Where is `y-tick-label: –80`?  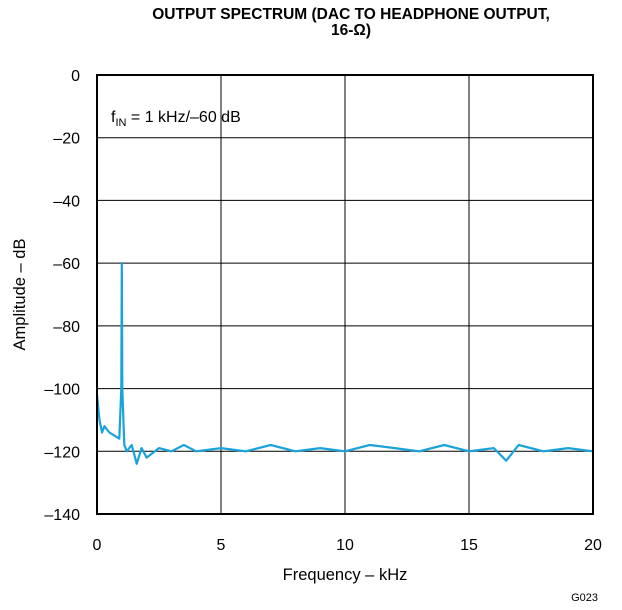 y-tick-label: –80 is located at coordinates (66, 327).